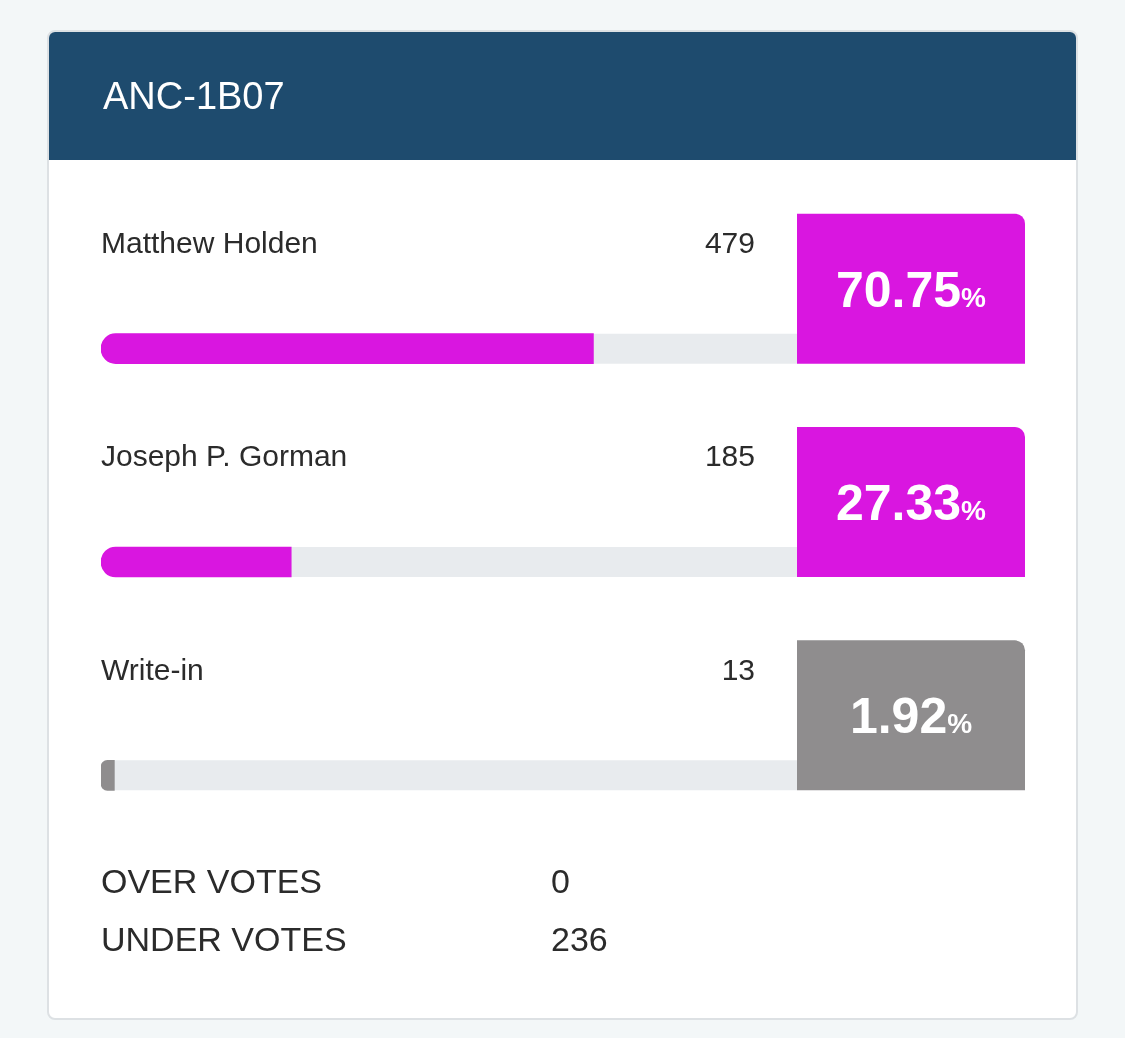 Image resolution: width=1125 pixels, height=1038 pixels. What do you see at coordinates (212, 881) in the screenshot?
I see `annotation: OVER VOTES` at bounding box center [212, 881].